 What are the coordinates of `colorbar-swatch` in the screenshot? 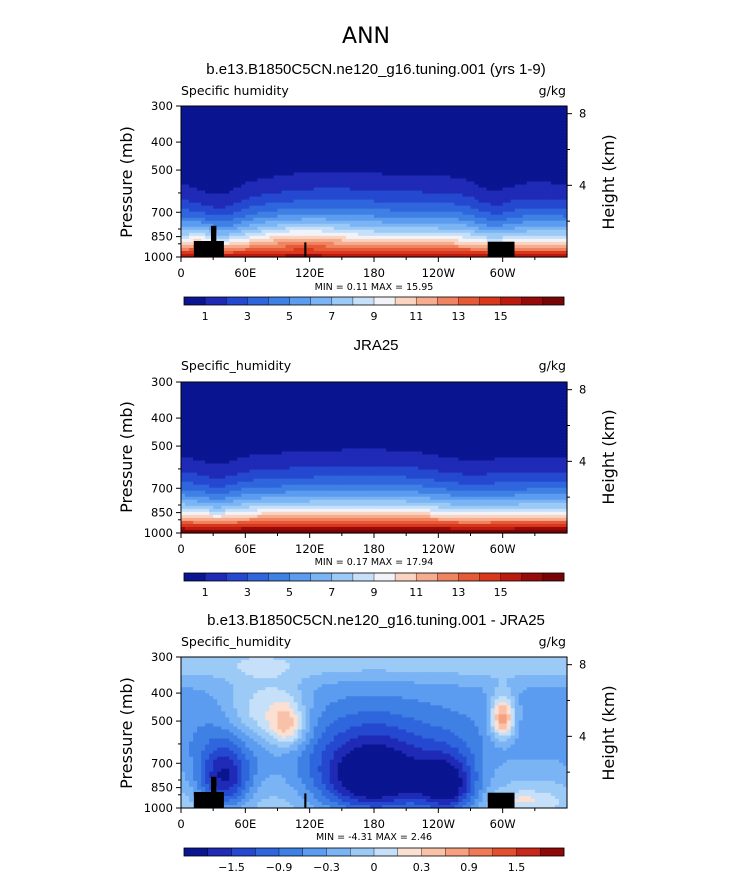 It's located at (237, 301).